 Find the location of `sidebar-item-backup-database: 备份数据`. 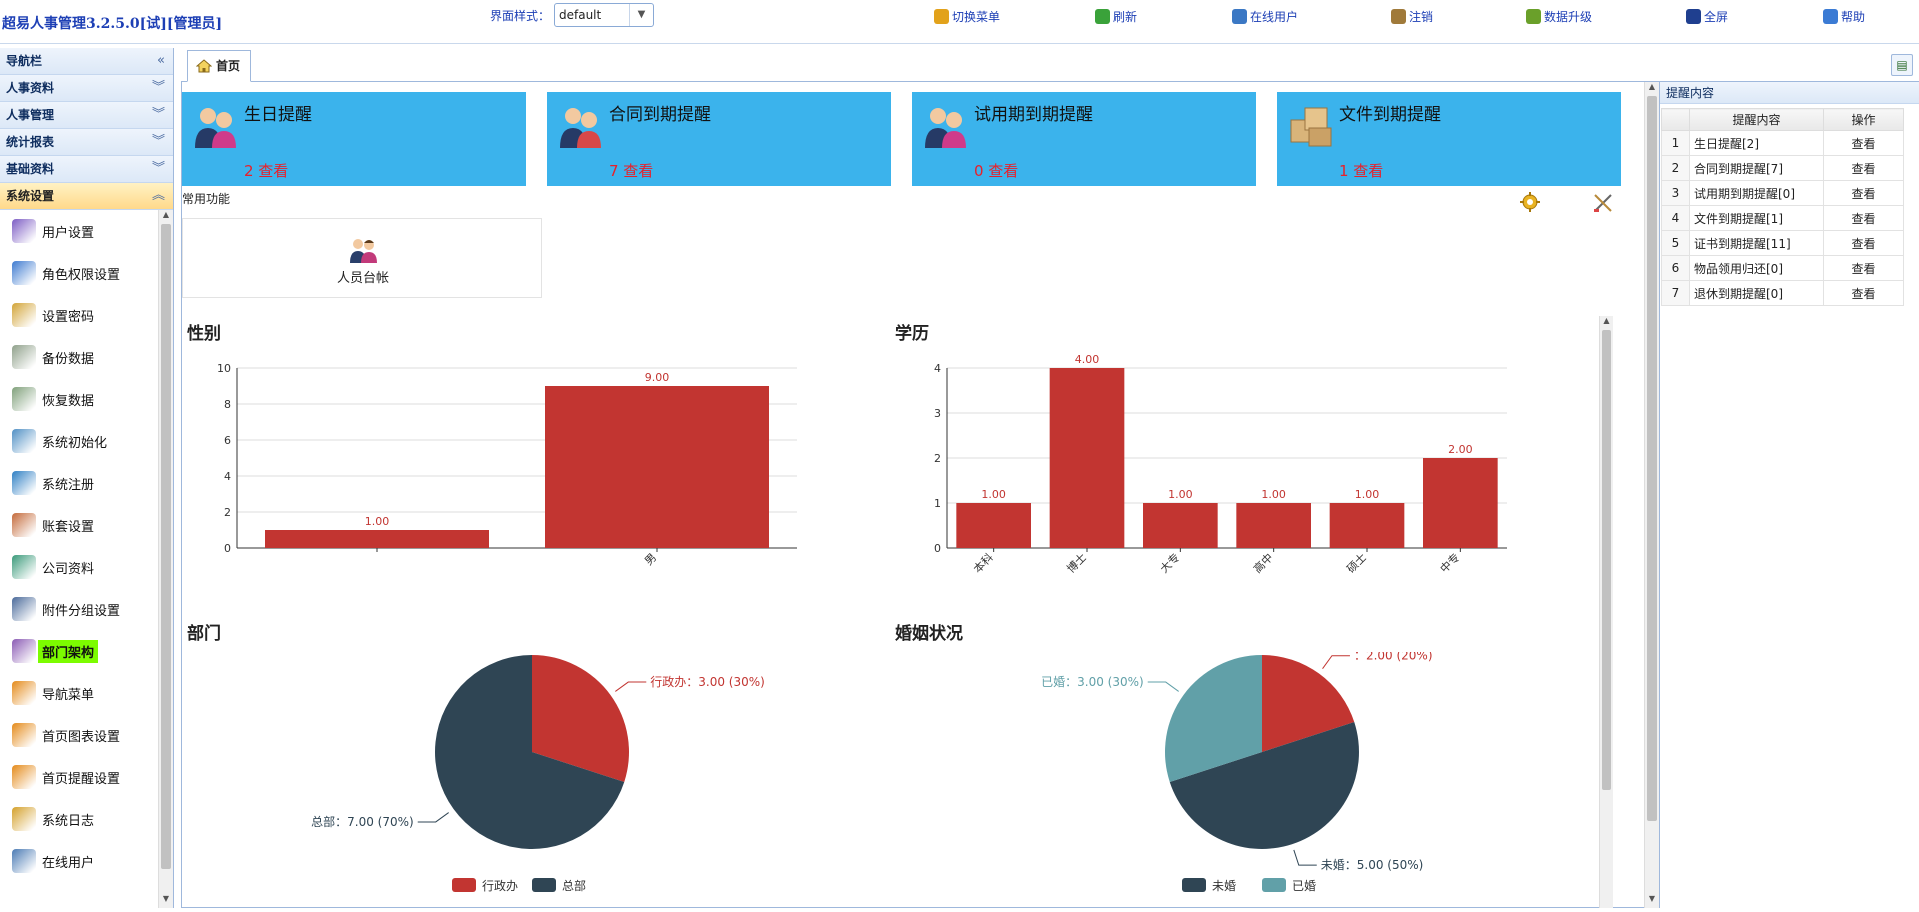

sidebar-item-backup-database: 备份数据 is located at coordinates (79, 357).